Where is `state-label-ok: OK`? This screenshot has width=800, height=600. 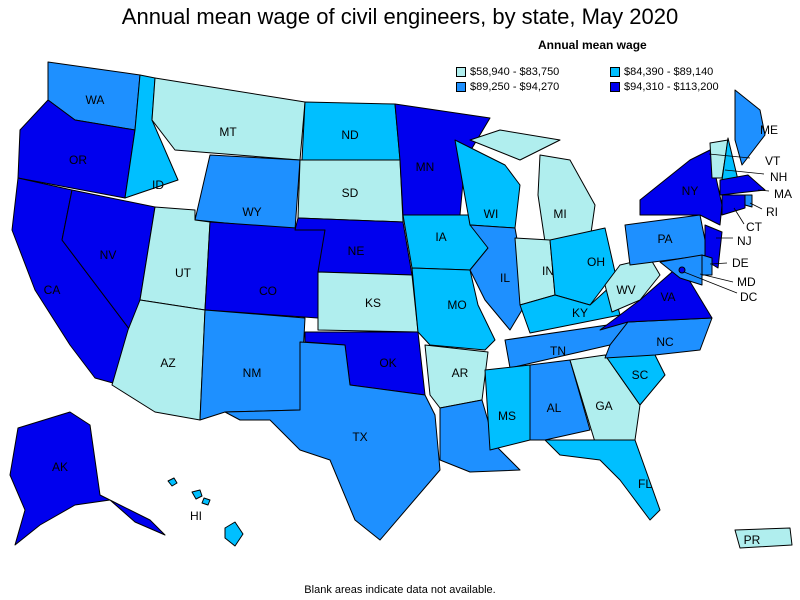
state-label-ok: OK is located at coordinates (387, 363).